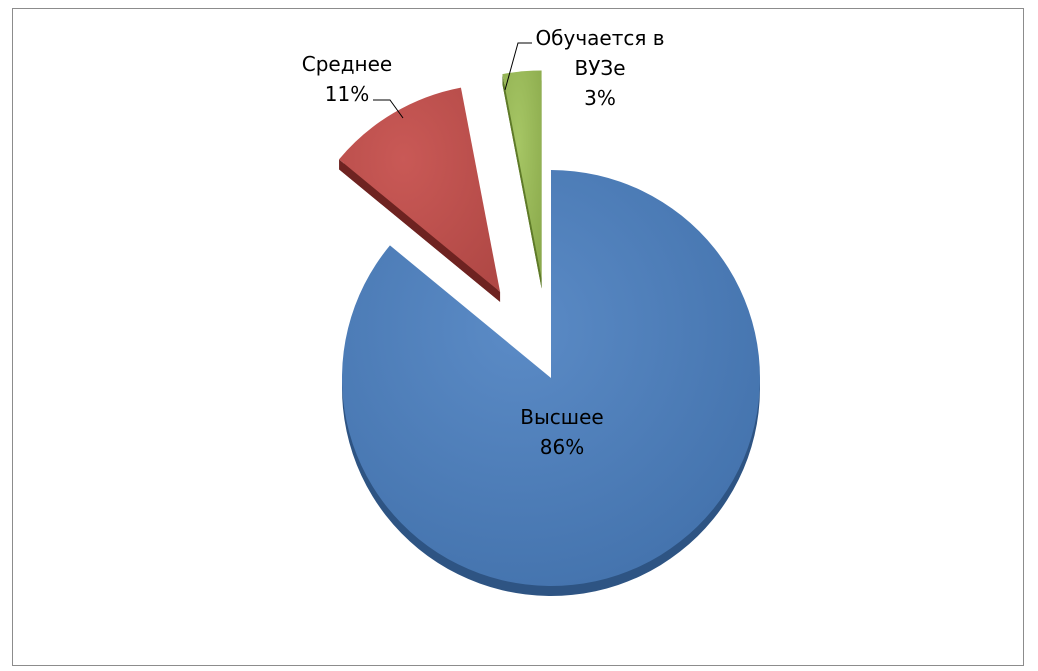  What do you see at coordinates (347, 94) in the screenshot?
I see `label-srednee-line-2: 11%` at bounding box center [347, 94].